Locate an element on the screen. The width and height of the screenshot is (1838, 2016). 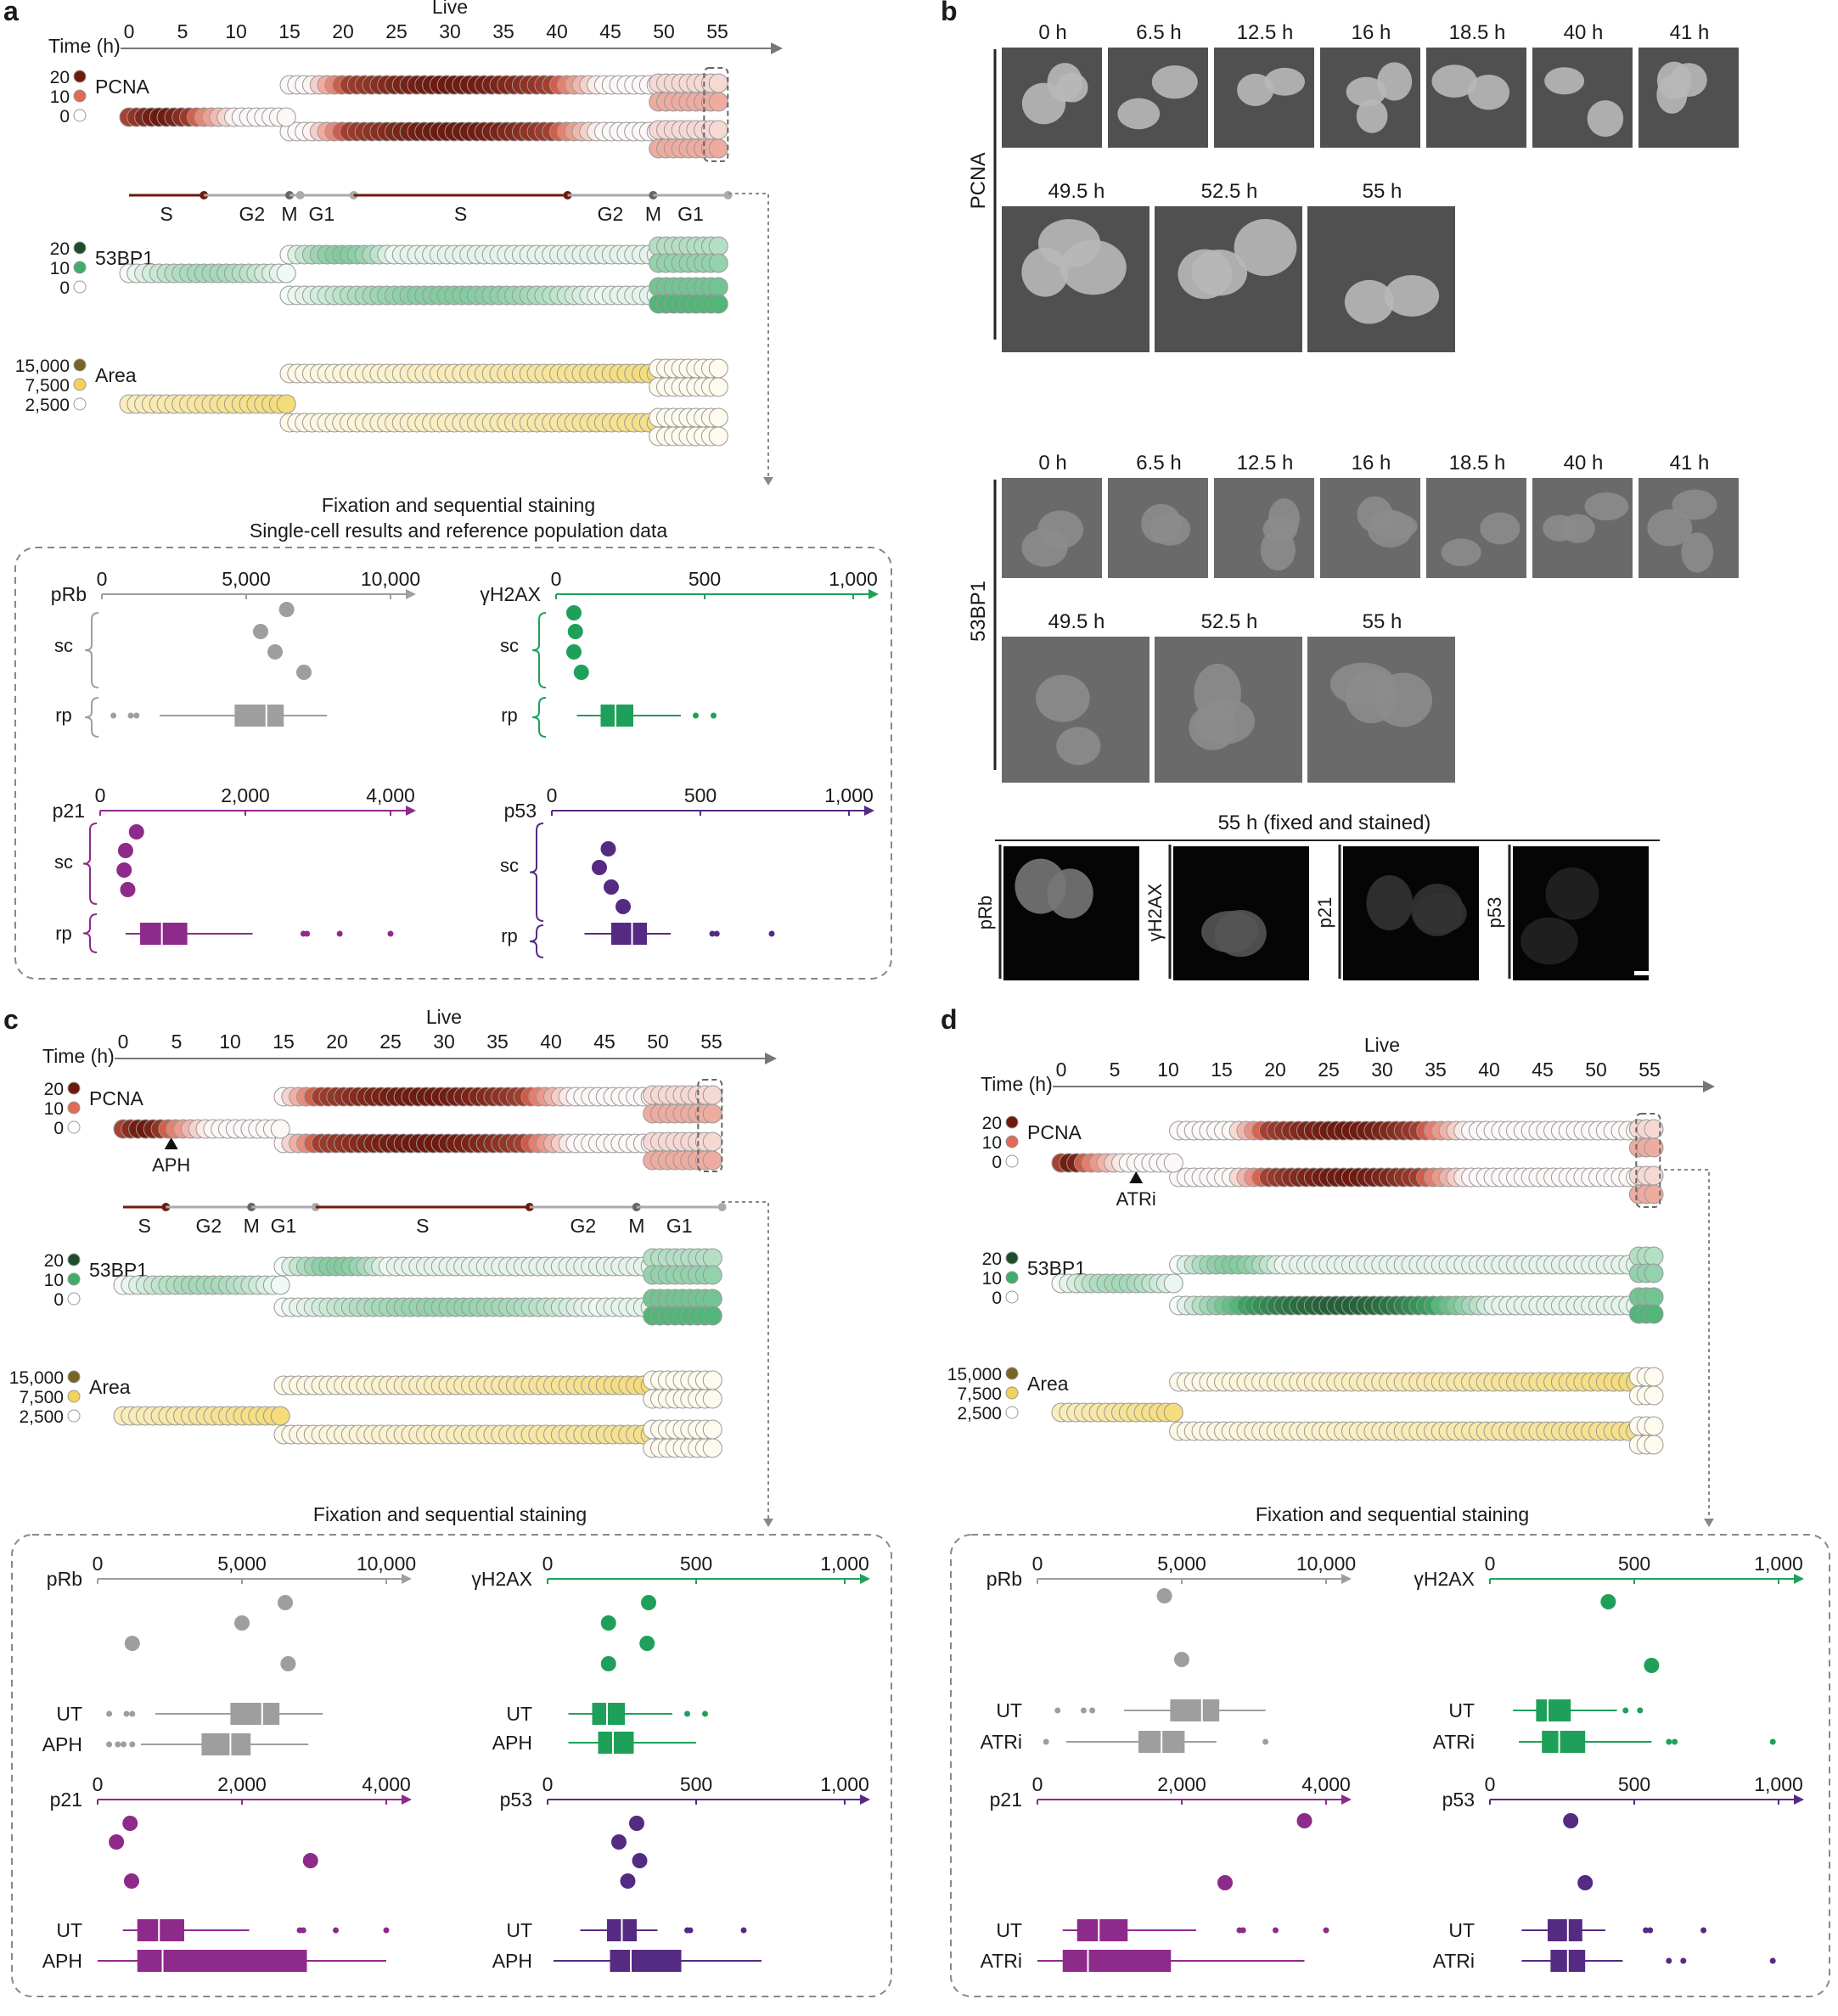
drug-label: APH is located at coordinates (171, 1165).